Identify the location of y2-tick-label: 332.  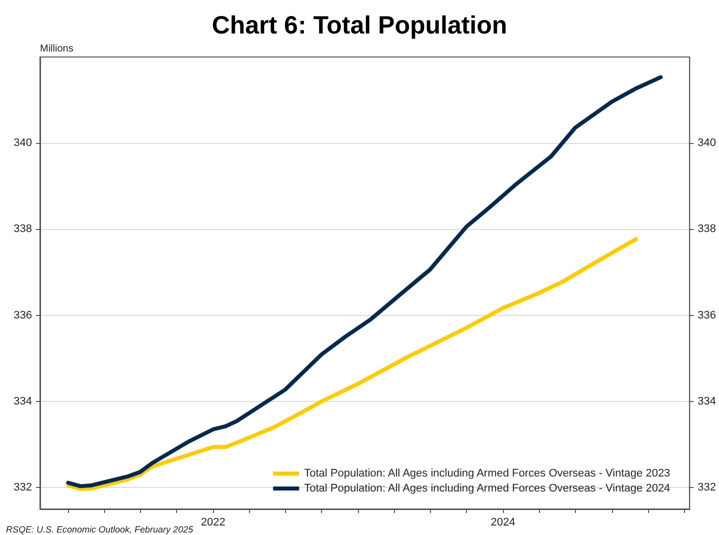
(707, 487).